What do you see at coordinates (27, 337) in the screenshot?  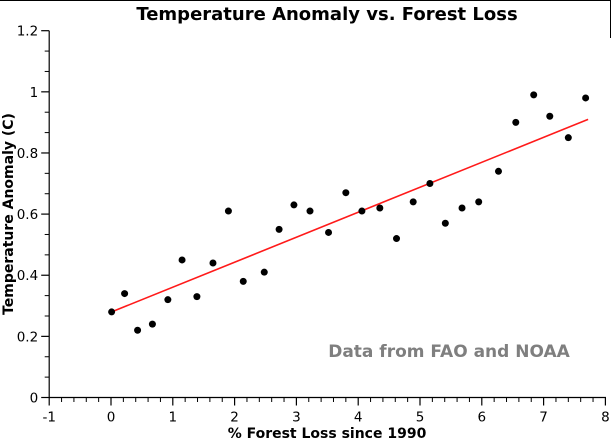 I see `y-tick-label: 0.2` at bounding box center [27, 337].